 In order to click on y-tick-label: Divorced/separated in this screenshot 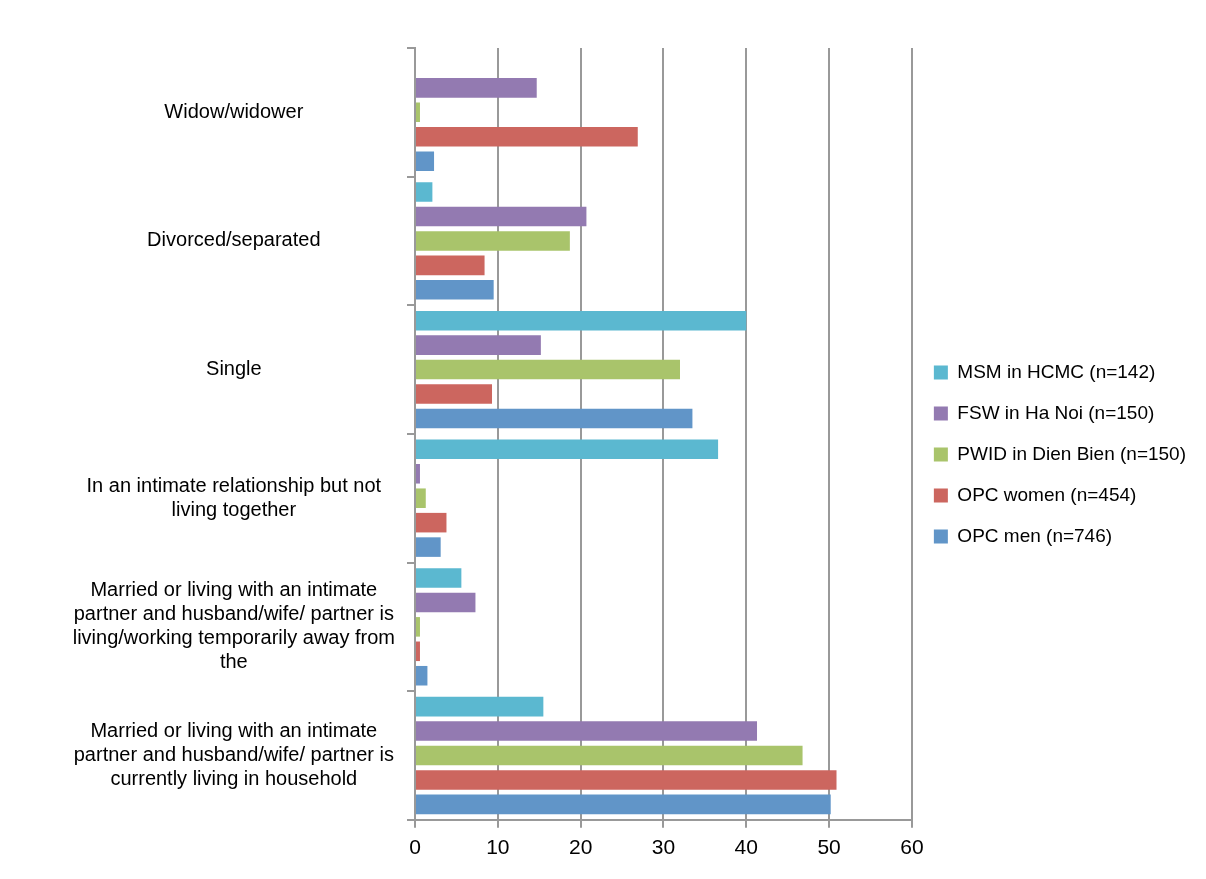, I will do `click(234, 239)`.